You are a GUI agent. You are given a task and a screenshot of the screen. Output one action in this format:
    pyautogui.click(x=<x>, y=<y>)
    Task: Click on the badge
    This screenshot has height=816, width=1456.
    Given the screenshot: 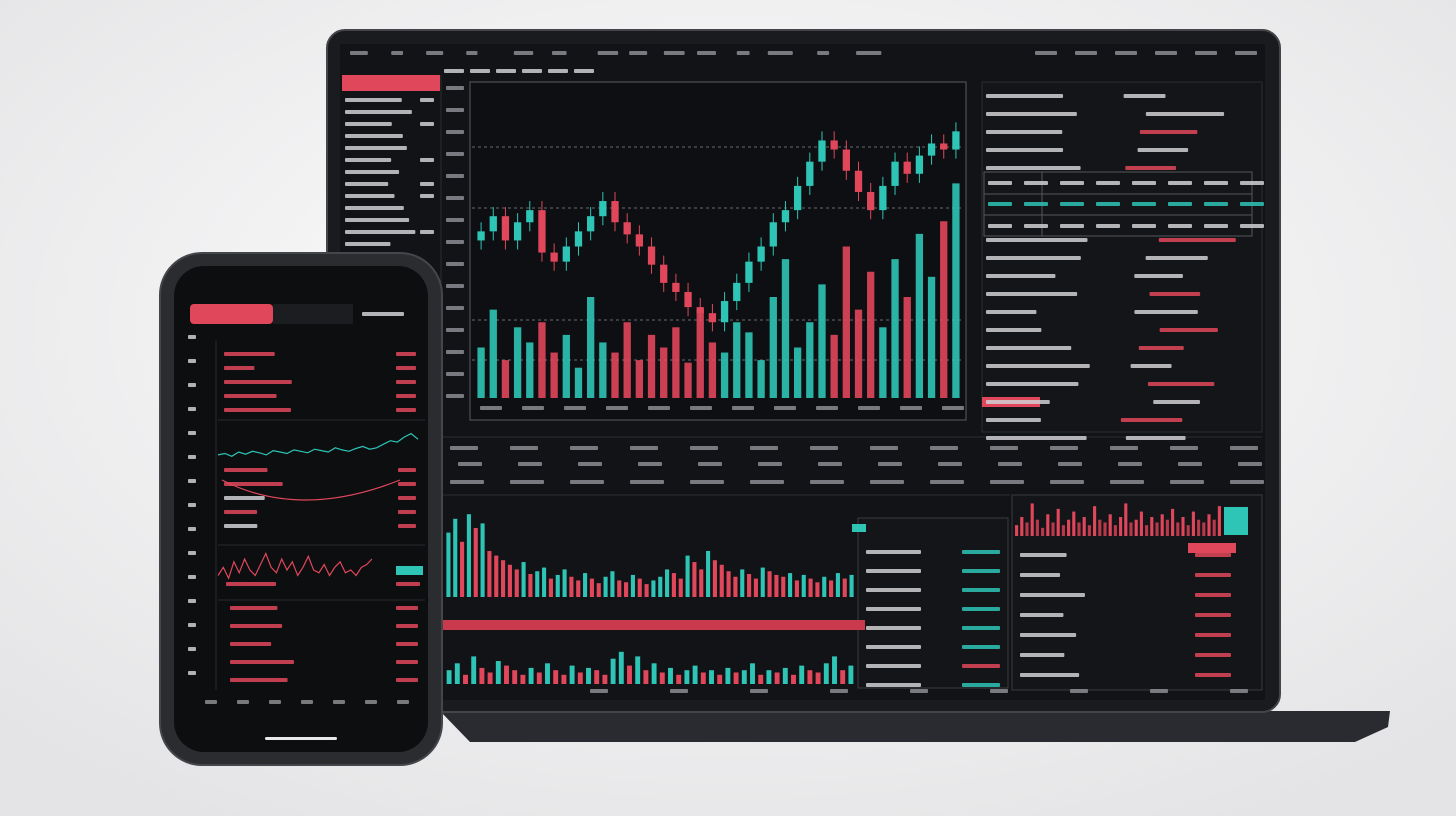 What is the action you would take?
    pyautogui.click(x=859, y=528)
    